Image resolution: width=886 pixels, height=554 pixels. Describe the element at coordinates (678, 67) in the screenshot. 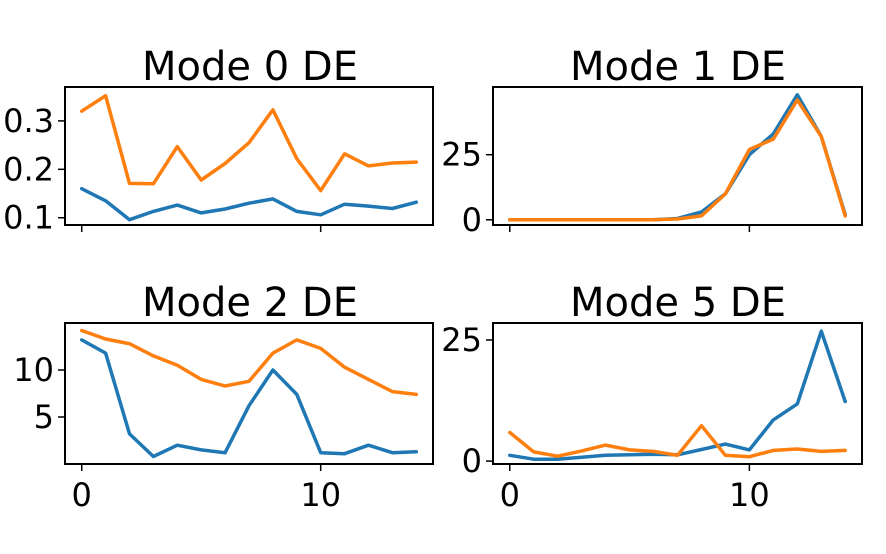

I see `subplot-title: Mode 1 DE` at that location.